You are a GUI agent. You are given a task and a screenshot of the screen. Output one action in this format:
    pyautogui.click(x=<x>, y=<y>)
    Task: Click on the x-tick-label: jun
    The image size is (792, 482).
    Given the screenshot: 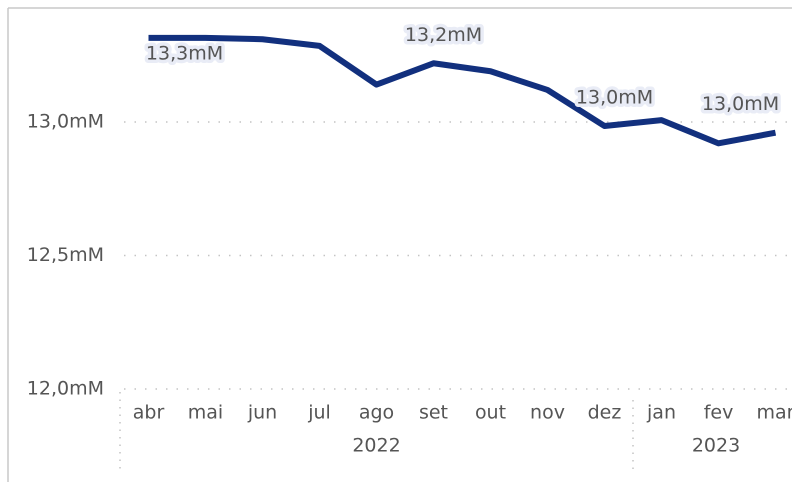 What is the action you would take?
    pyautogui.click(x=262, y=413)
    